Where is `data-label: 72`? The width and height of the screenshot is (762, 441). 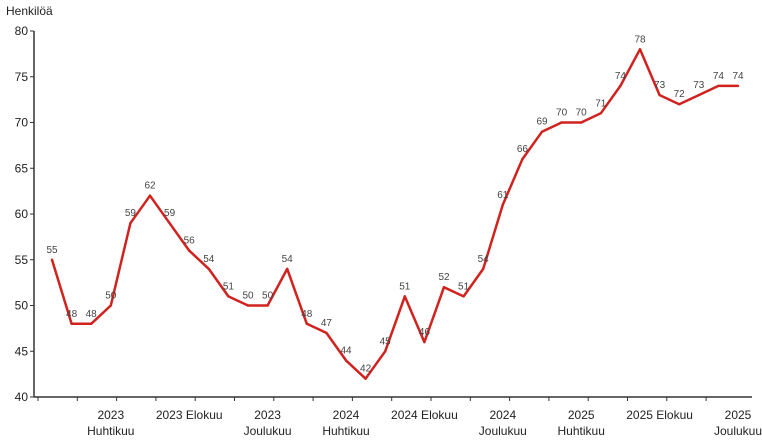
data-label: 72 is located at coordinates (680, 94).